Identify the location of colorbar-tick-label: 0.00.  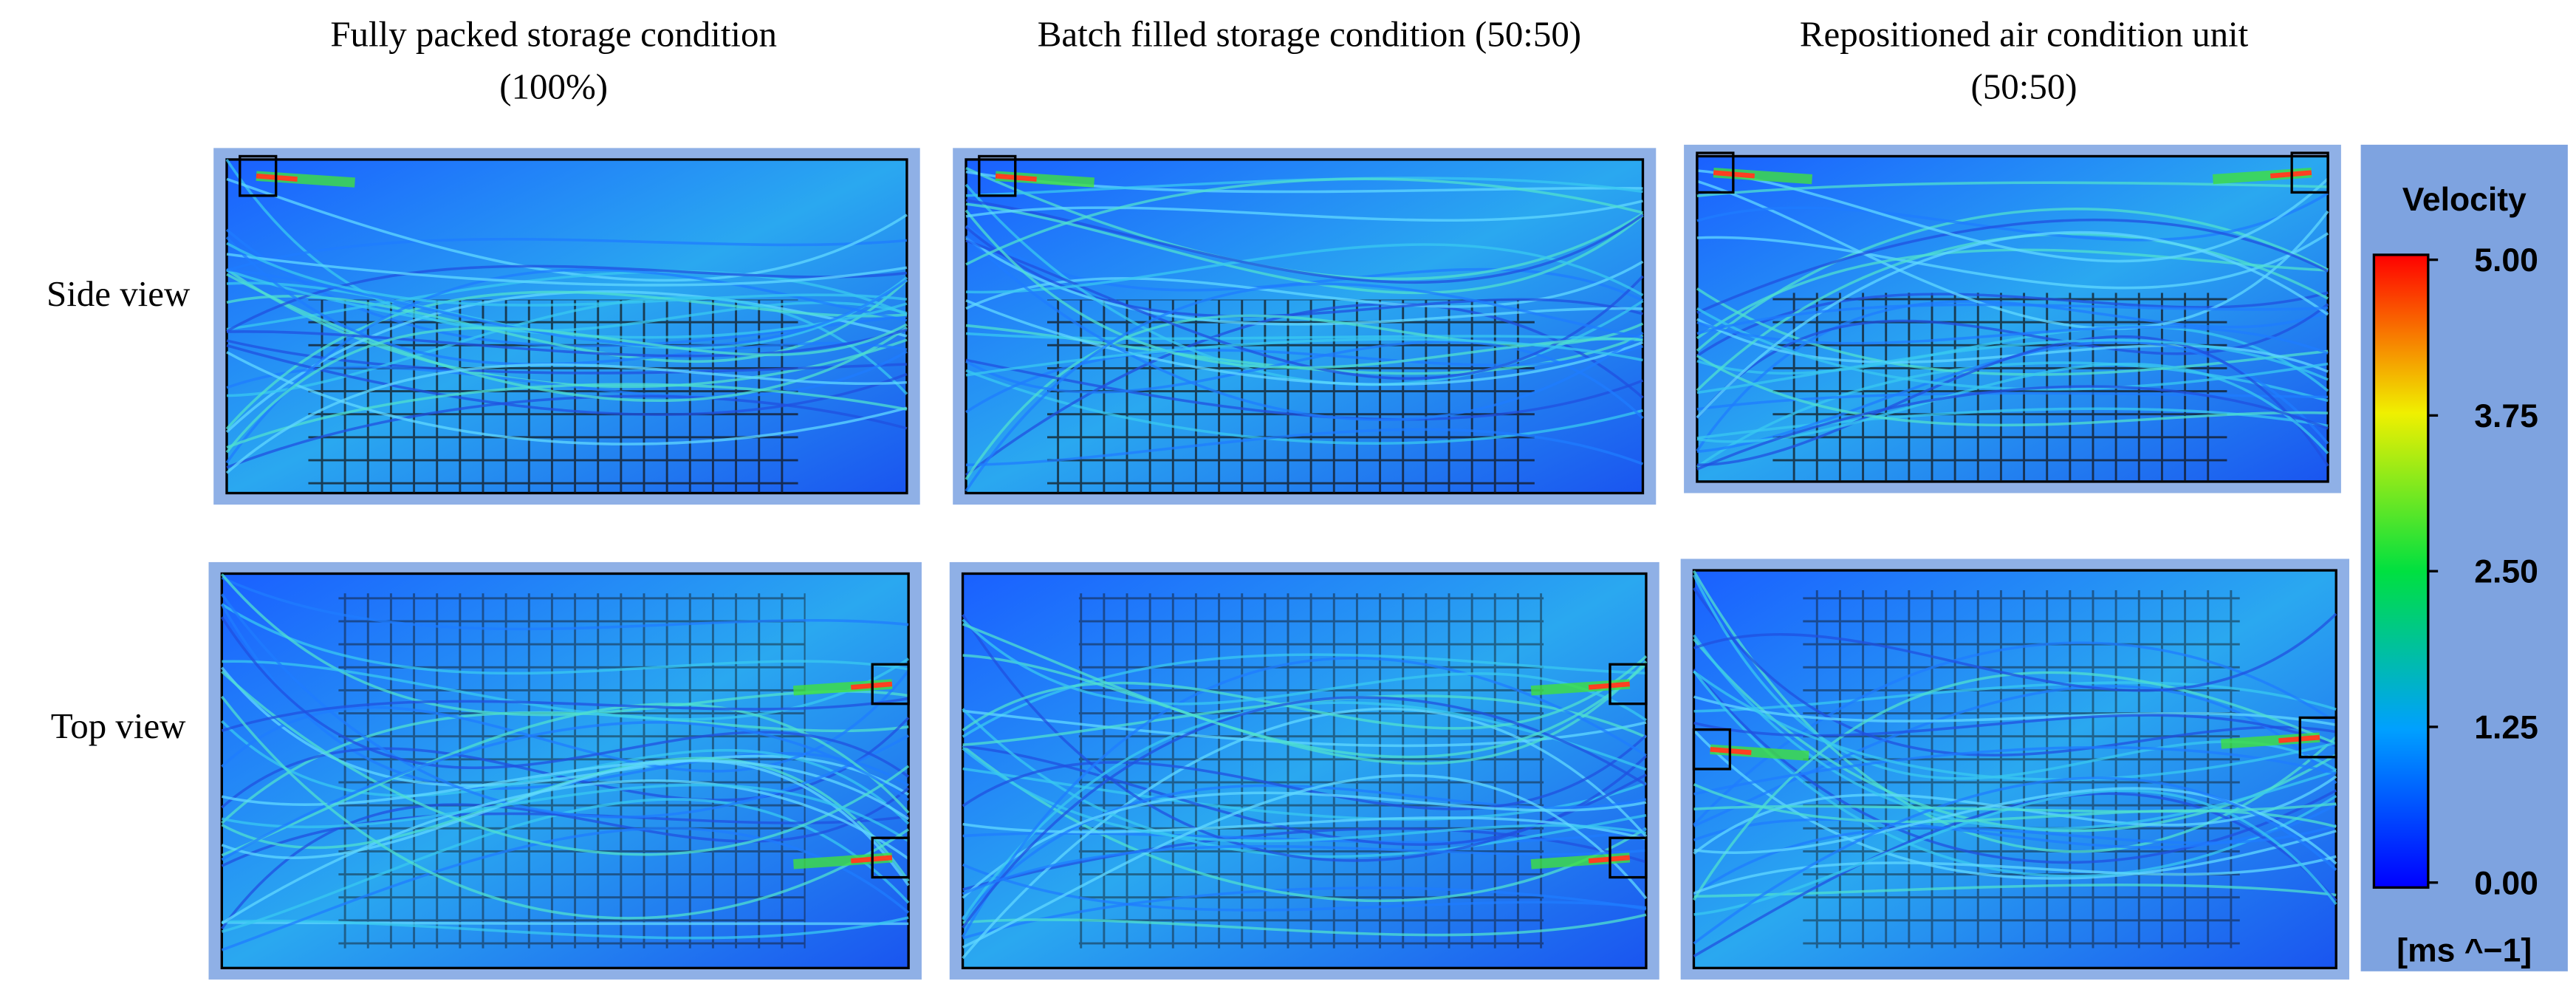
(2506, 883).